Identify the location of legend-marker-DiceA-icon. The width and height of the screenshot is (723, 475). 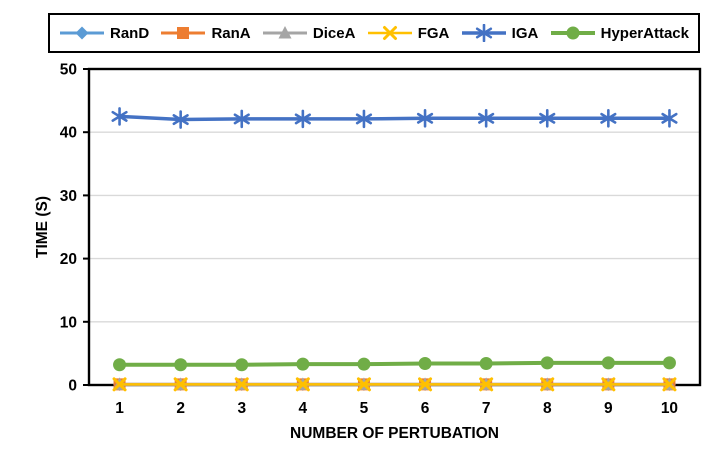
(284, 32).